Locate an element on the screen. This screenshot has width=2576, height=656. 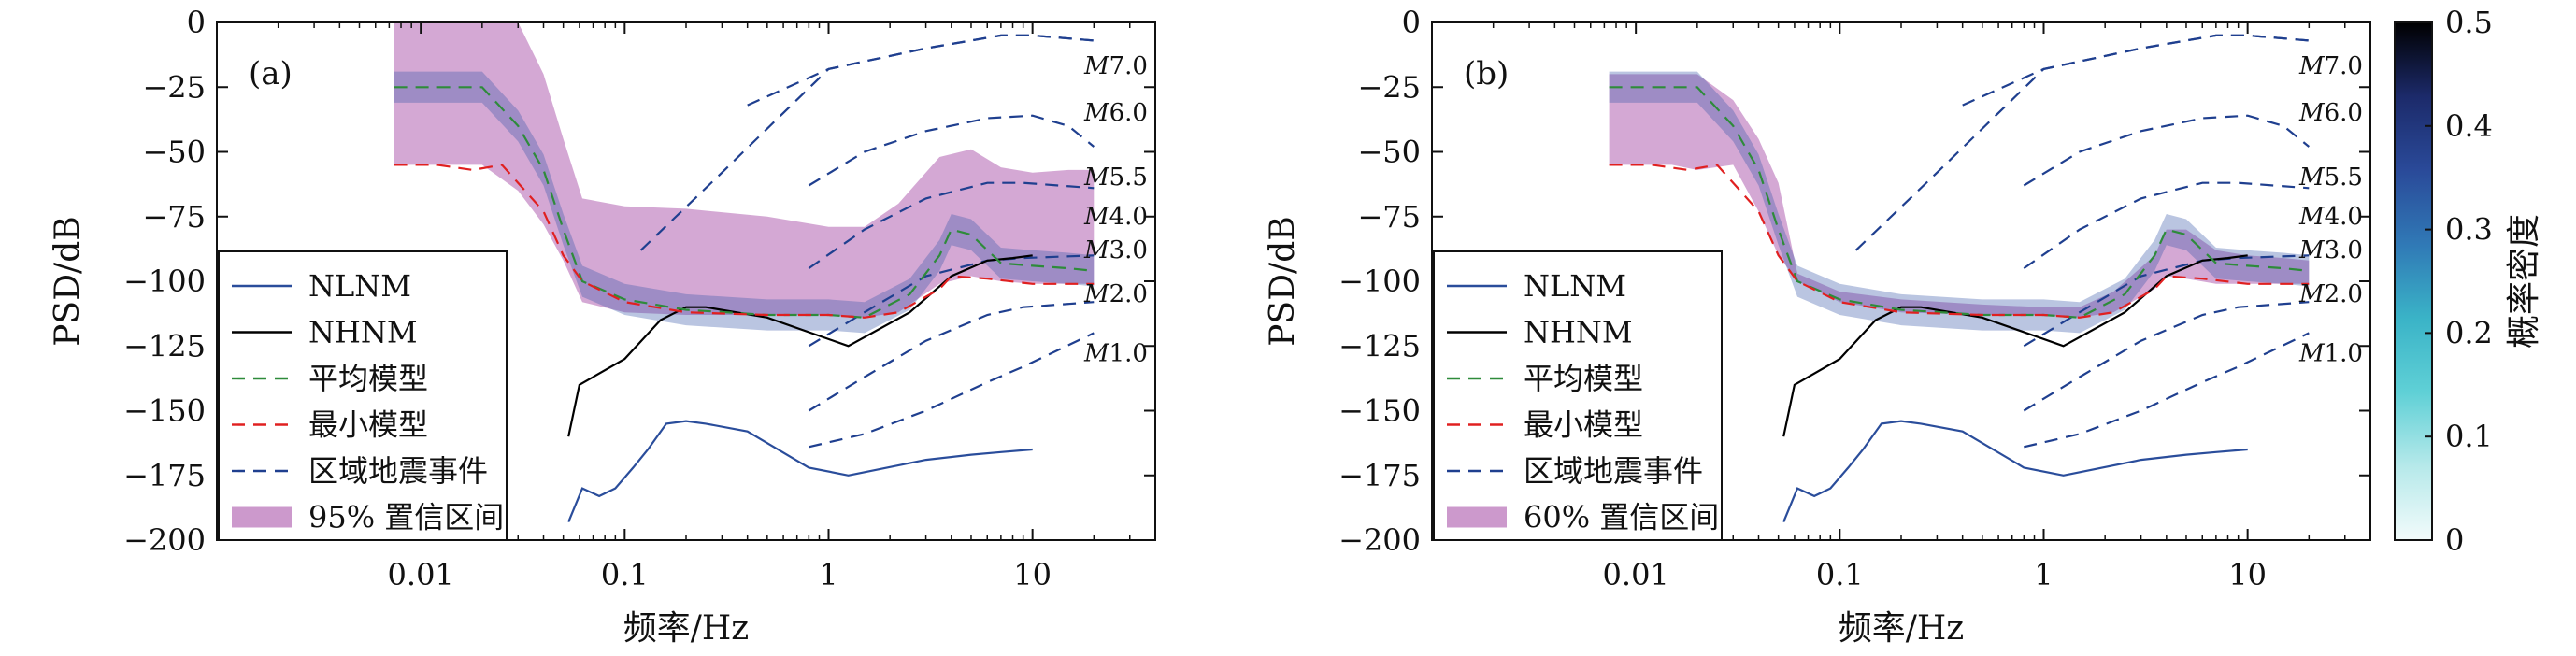
confidence-band is located at coordinates (1959, 196).